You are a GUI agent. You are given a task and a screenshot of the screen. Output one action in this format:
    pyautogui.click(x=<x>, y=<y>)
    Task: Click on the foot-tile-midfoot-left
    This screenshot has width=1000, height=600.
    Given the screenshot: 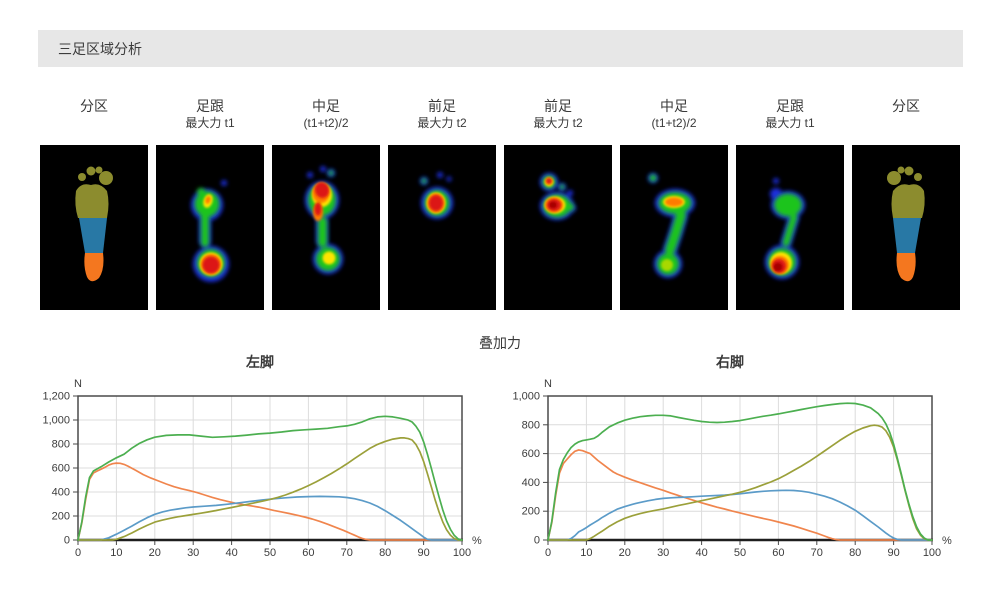 What is the action you would take?
    pyautogui.click(x=326, y=227)
    